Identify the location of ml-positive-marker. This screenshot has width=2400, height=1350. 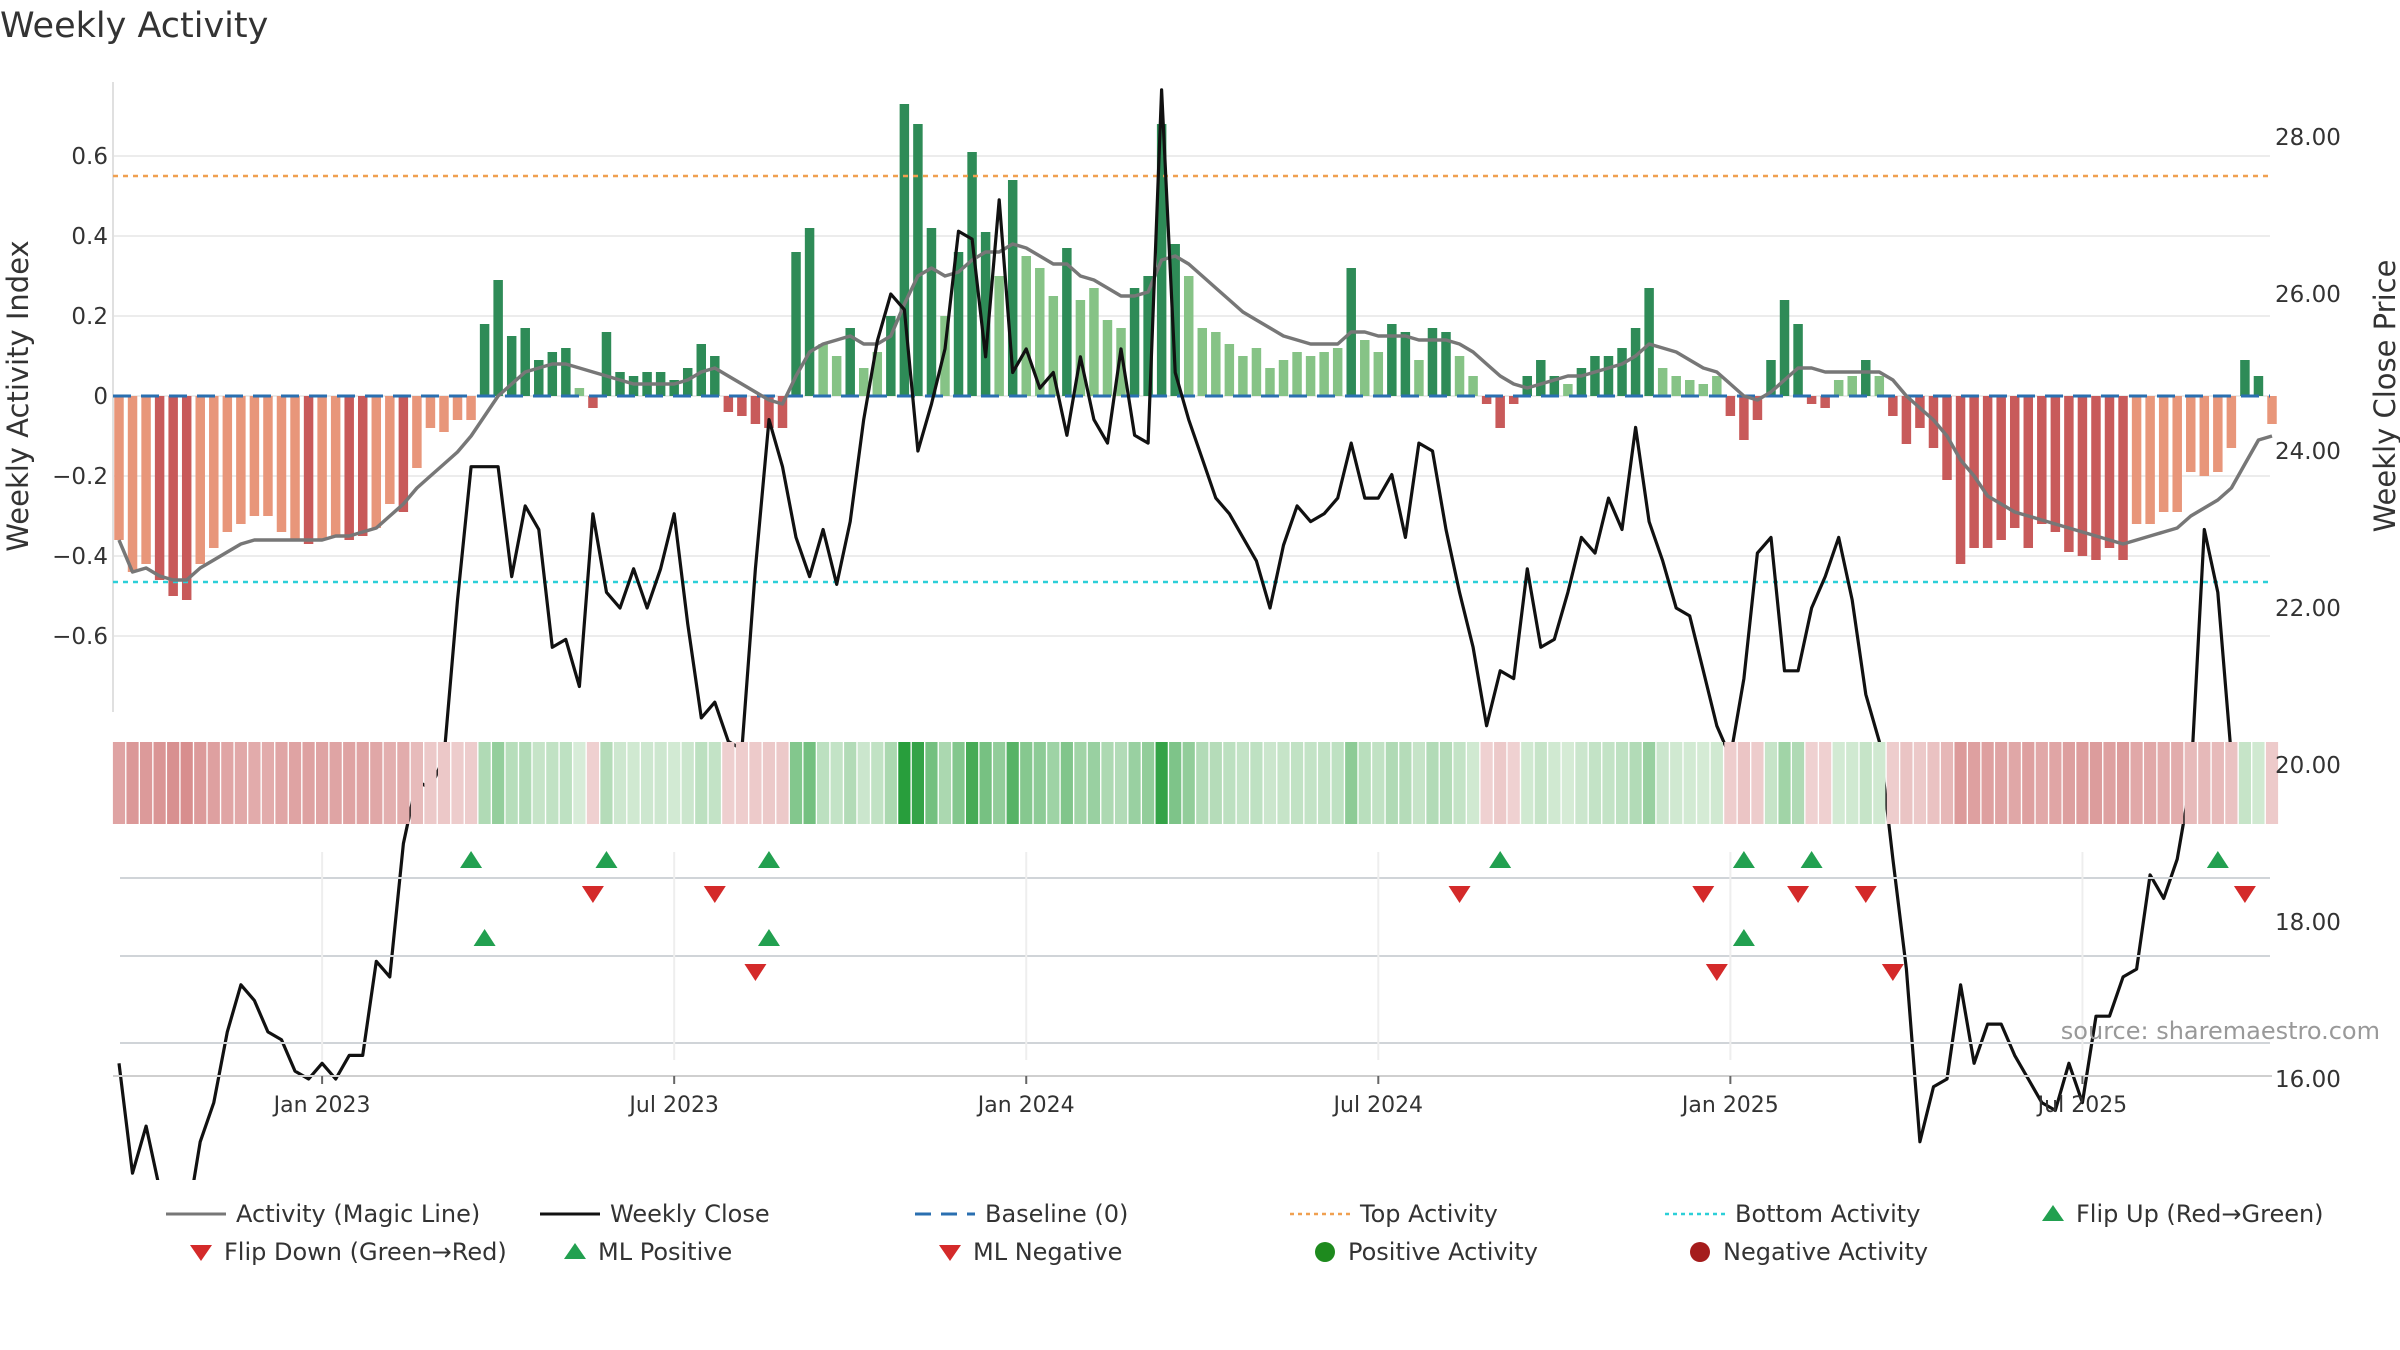
(768, 937).